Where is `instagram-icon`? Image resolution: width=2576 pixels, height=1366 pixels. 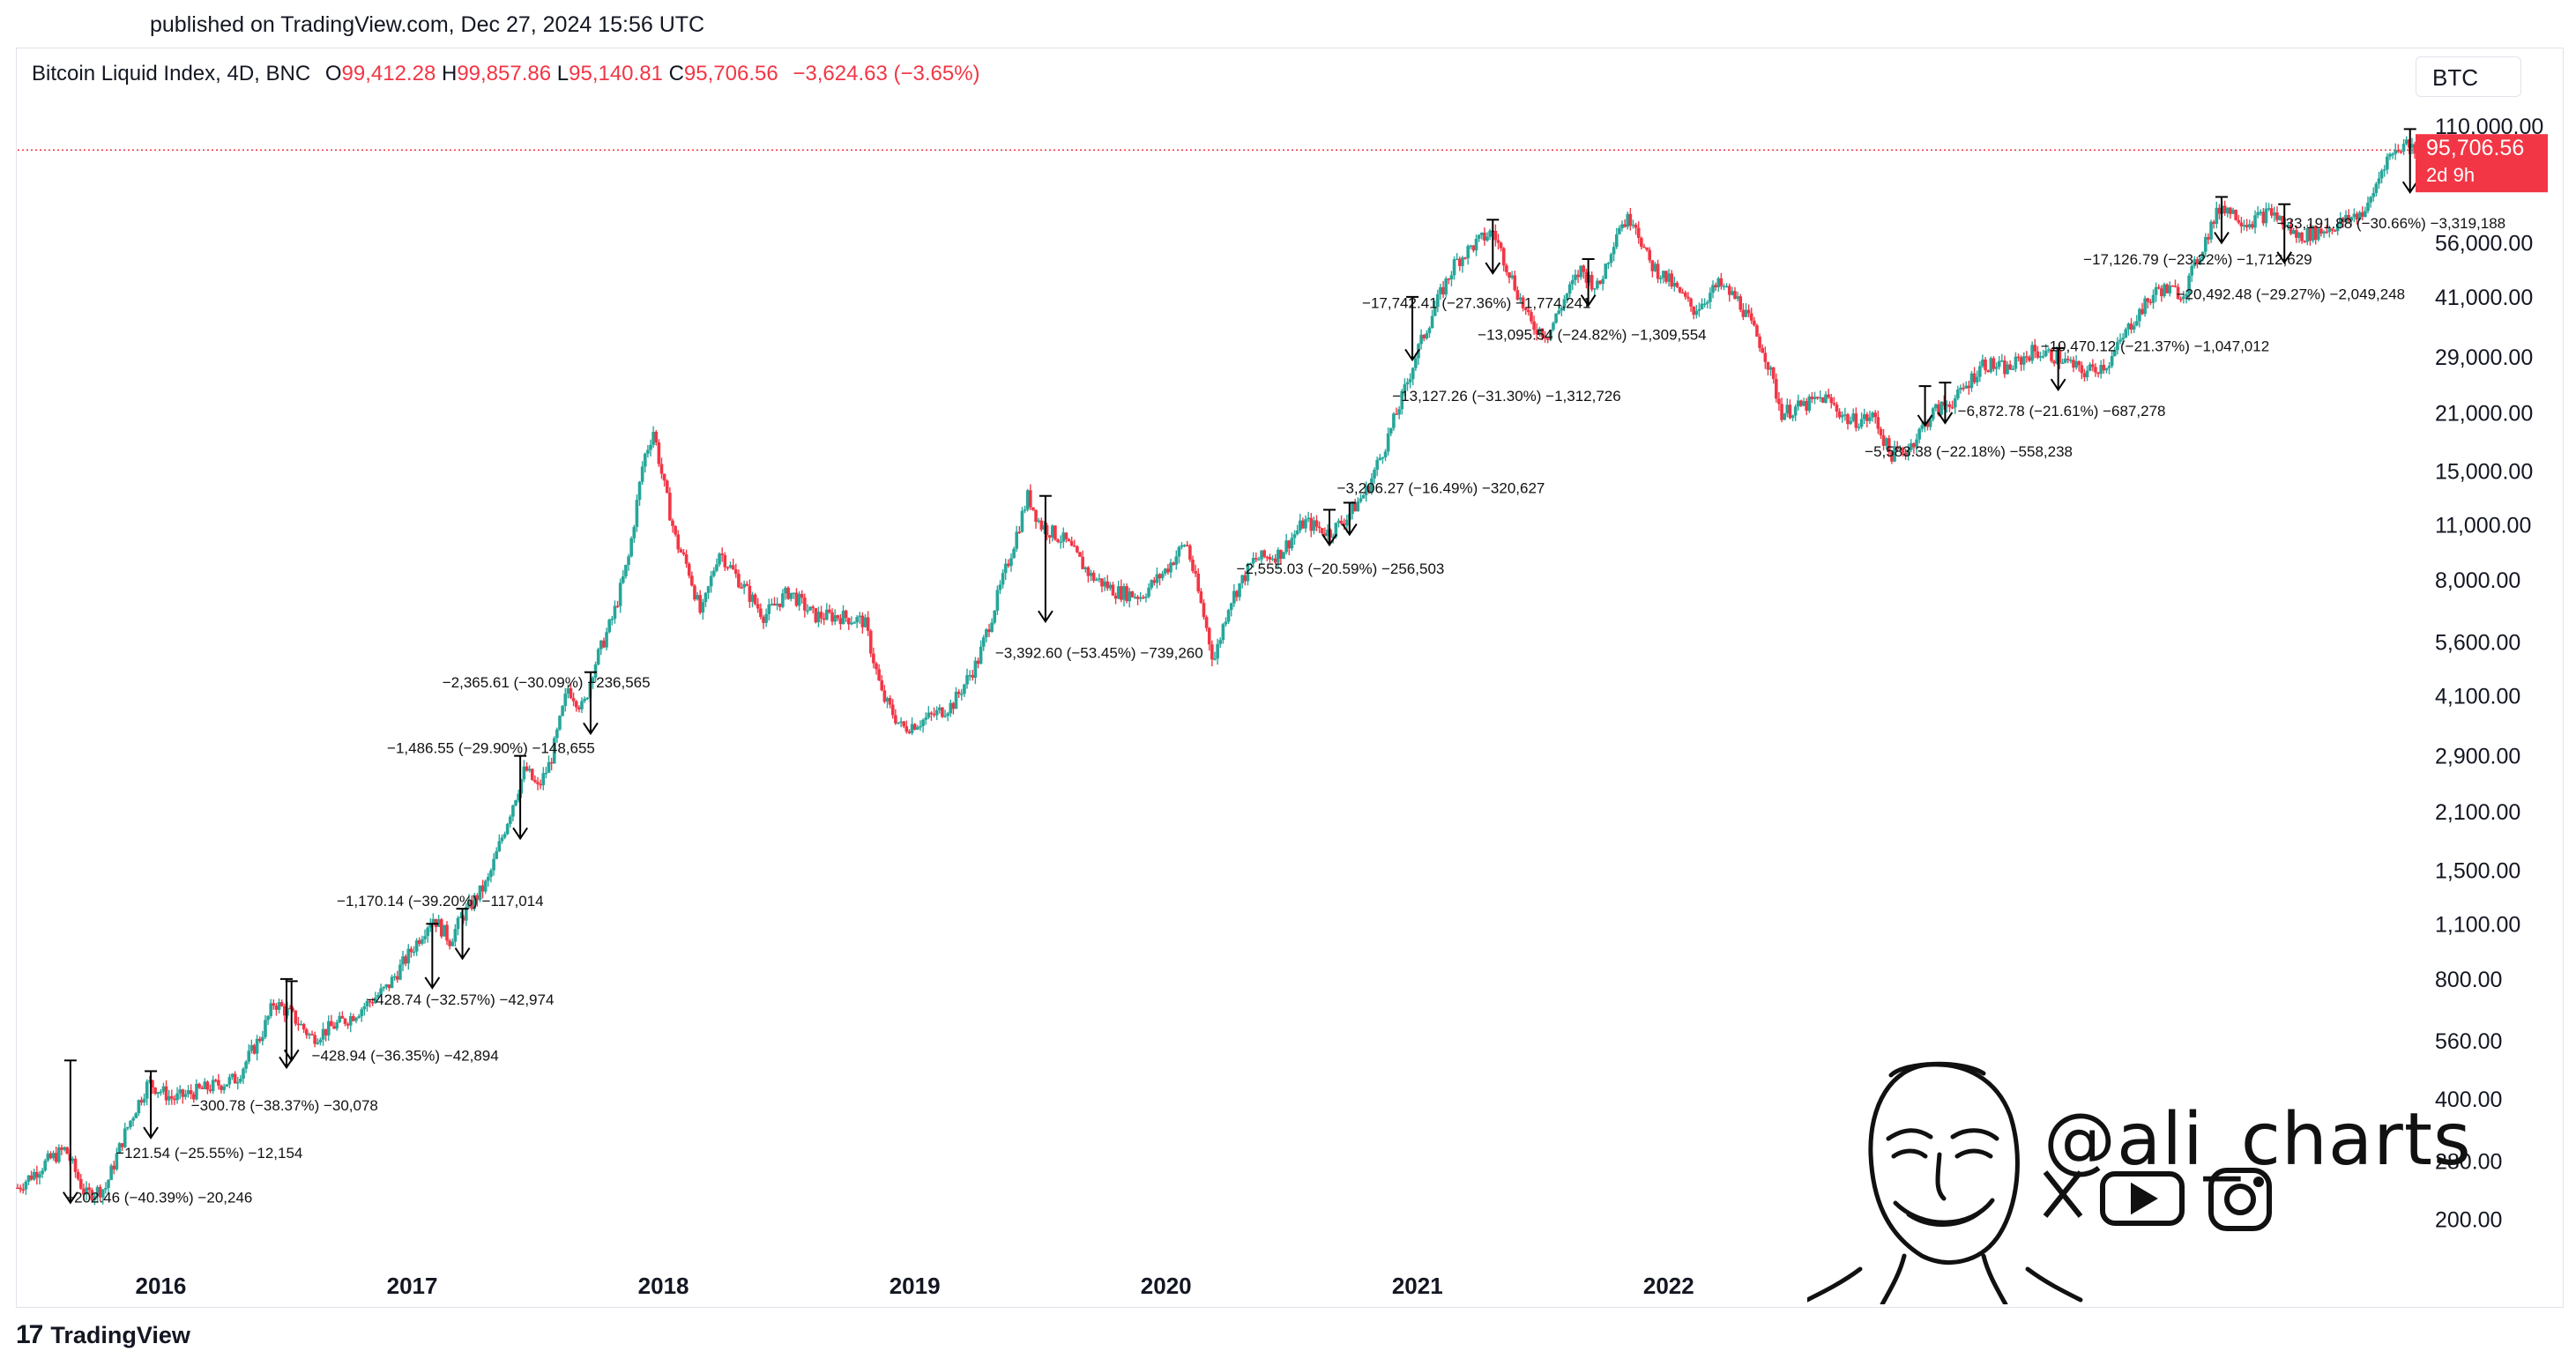 instagram-icon is located at coordinates (2240, 1199).